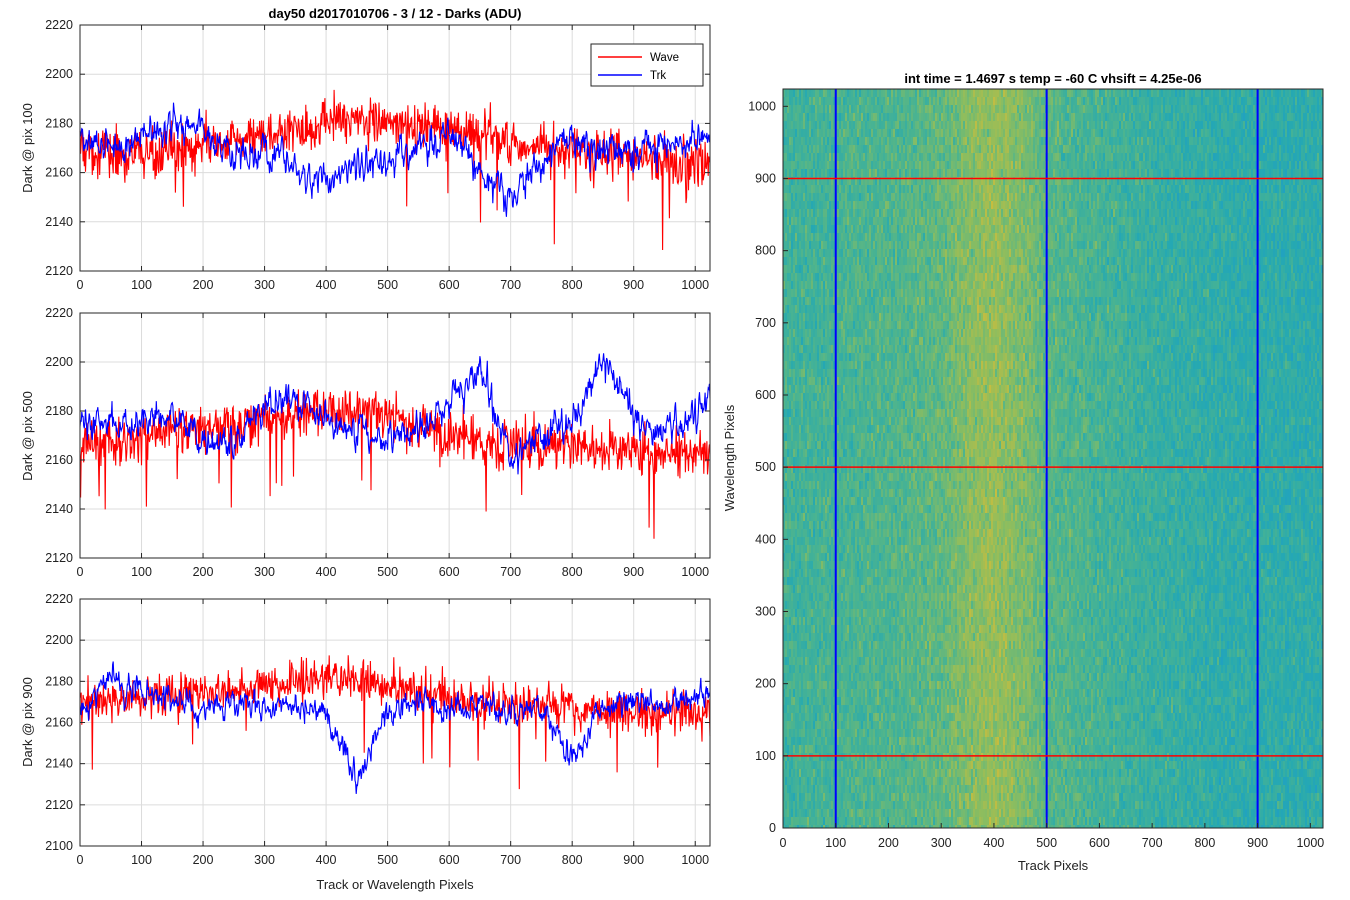 Image resolution: width=1350 pixels, height=900 pixels. What do you see at coordinates (59, 25) in the screenshot?
I see `y-tick-label: 2220` at bounding box center [59, 25].